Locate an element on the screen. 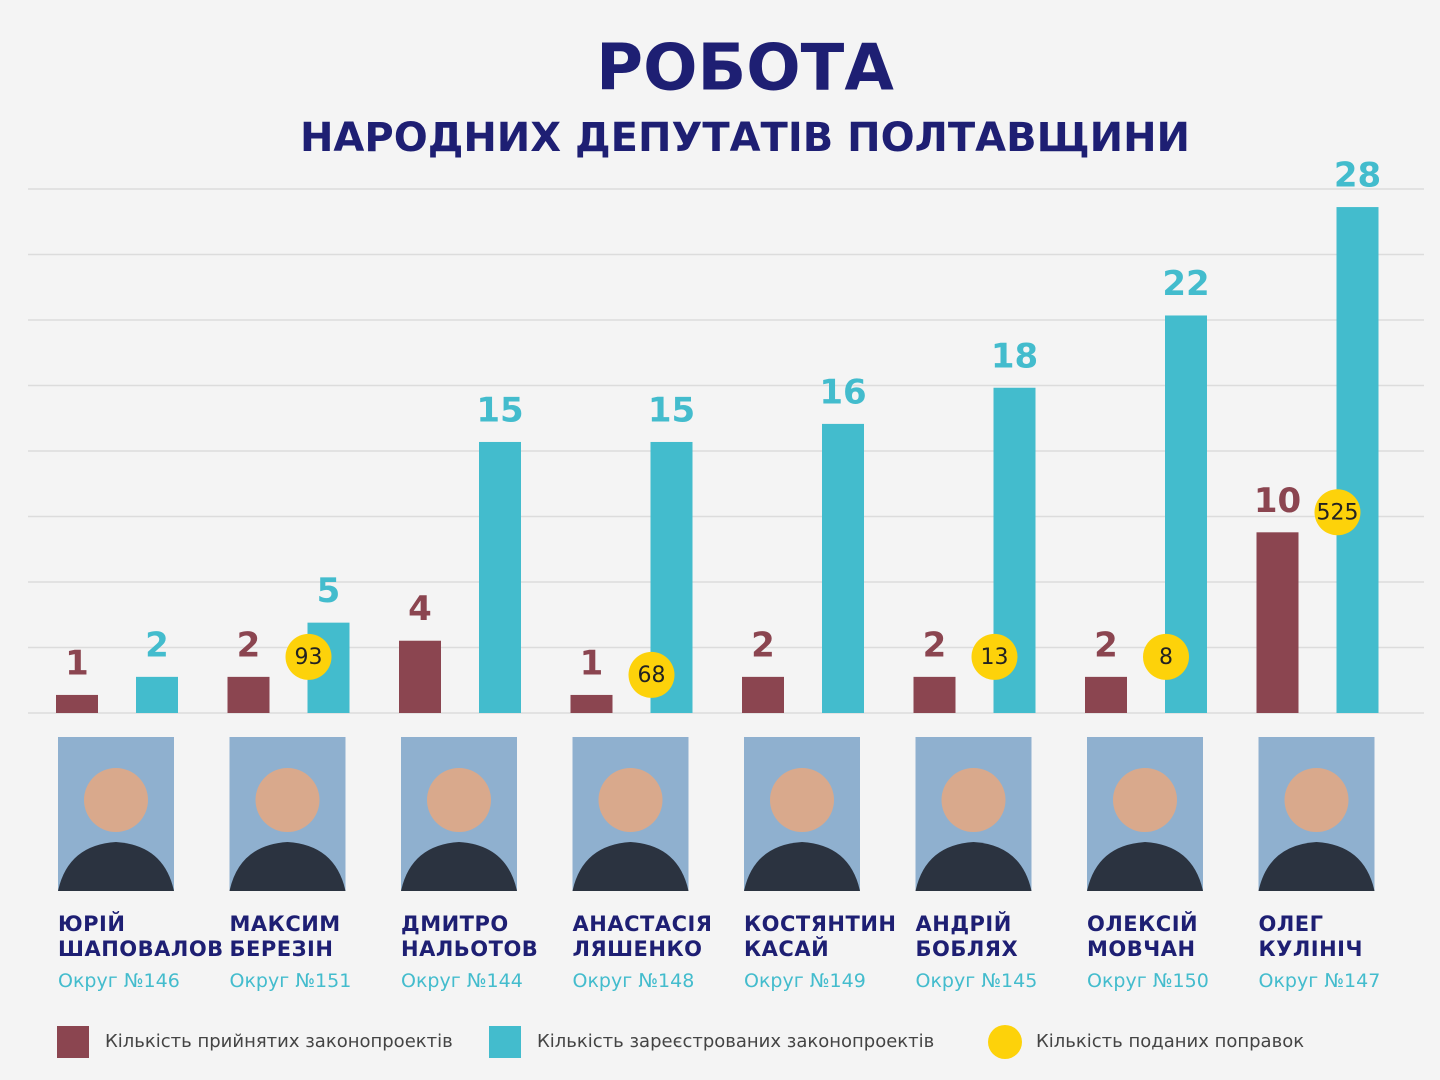 This screenshot has width=1440, height=1080. district: Округ №146 is located at coordinates (119, 981).